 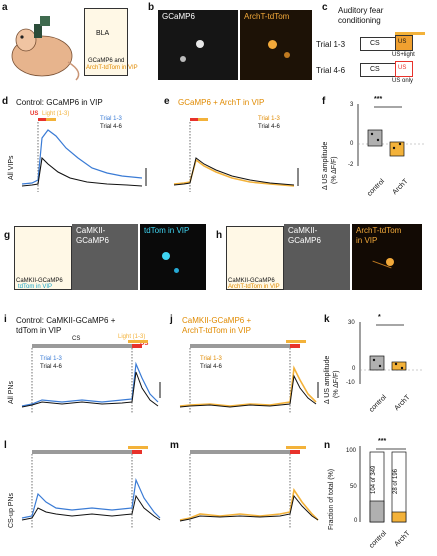 I want to click on panel-i-legend-2: Trial 4-6, so click(x=51, y=367).